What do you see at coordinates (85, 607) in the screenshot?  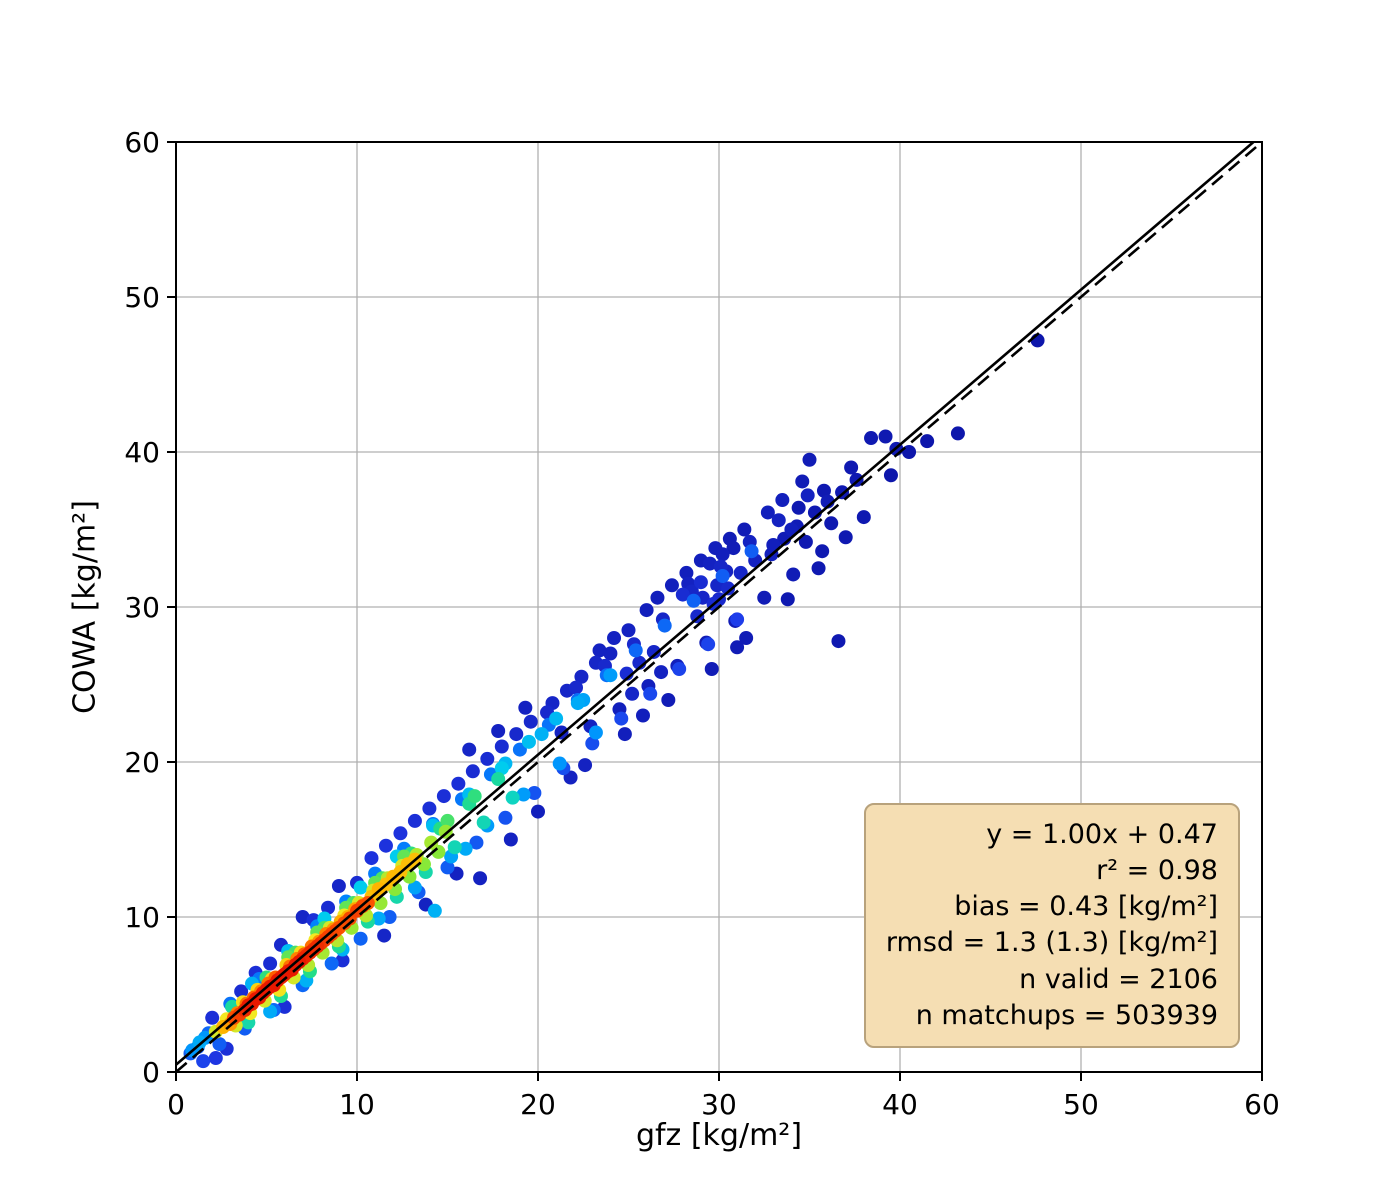 I see `y-axis-label: COWA [kg/m²]` at bounding box center [85, 607].